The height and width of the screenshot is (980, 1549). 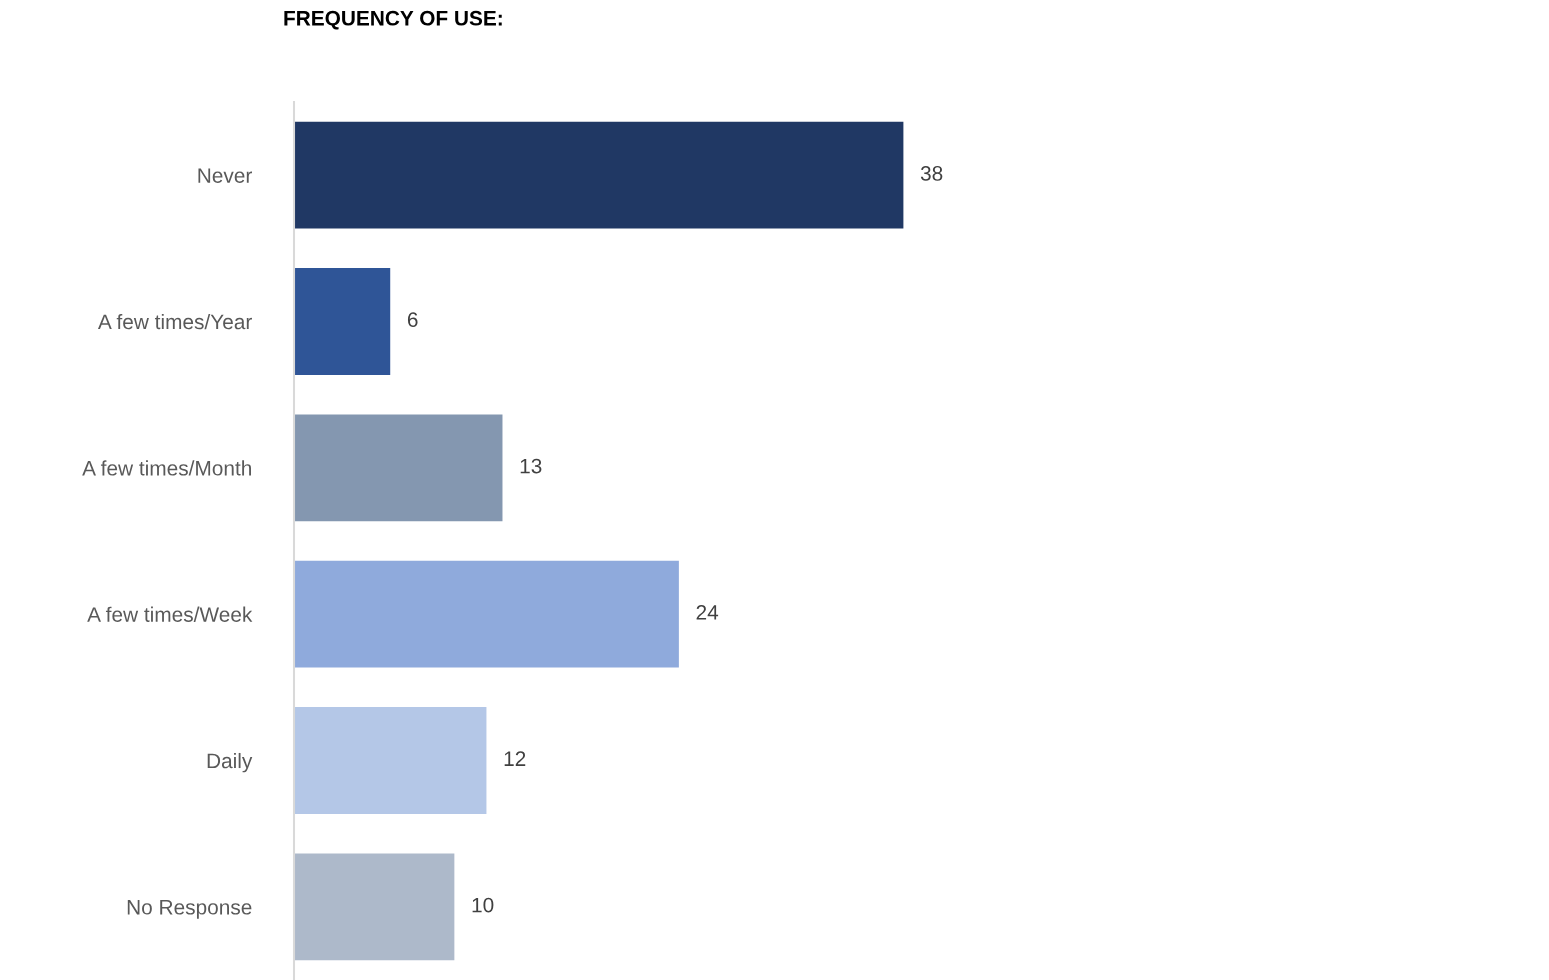 I want to click on data-label: 12, so click(x=515, y=758).